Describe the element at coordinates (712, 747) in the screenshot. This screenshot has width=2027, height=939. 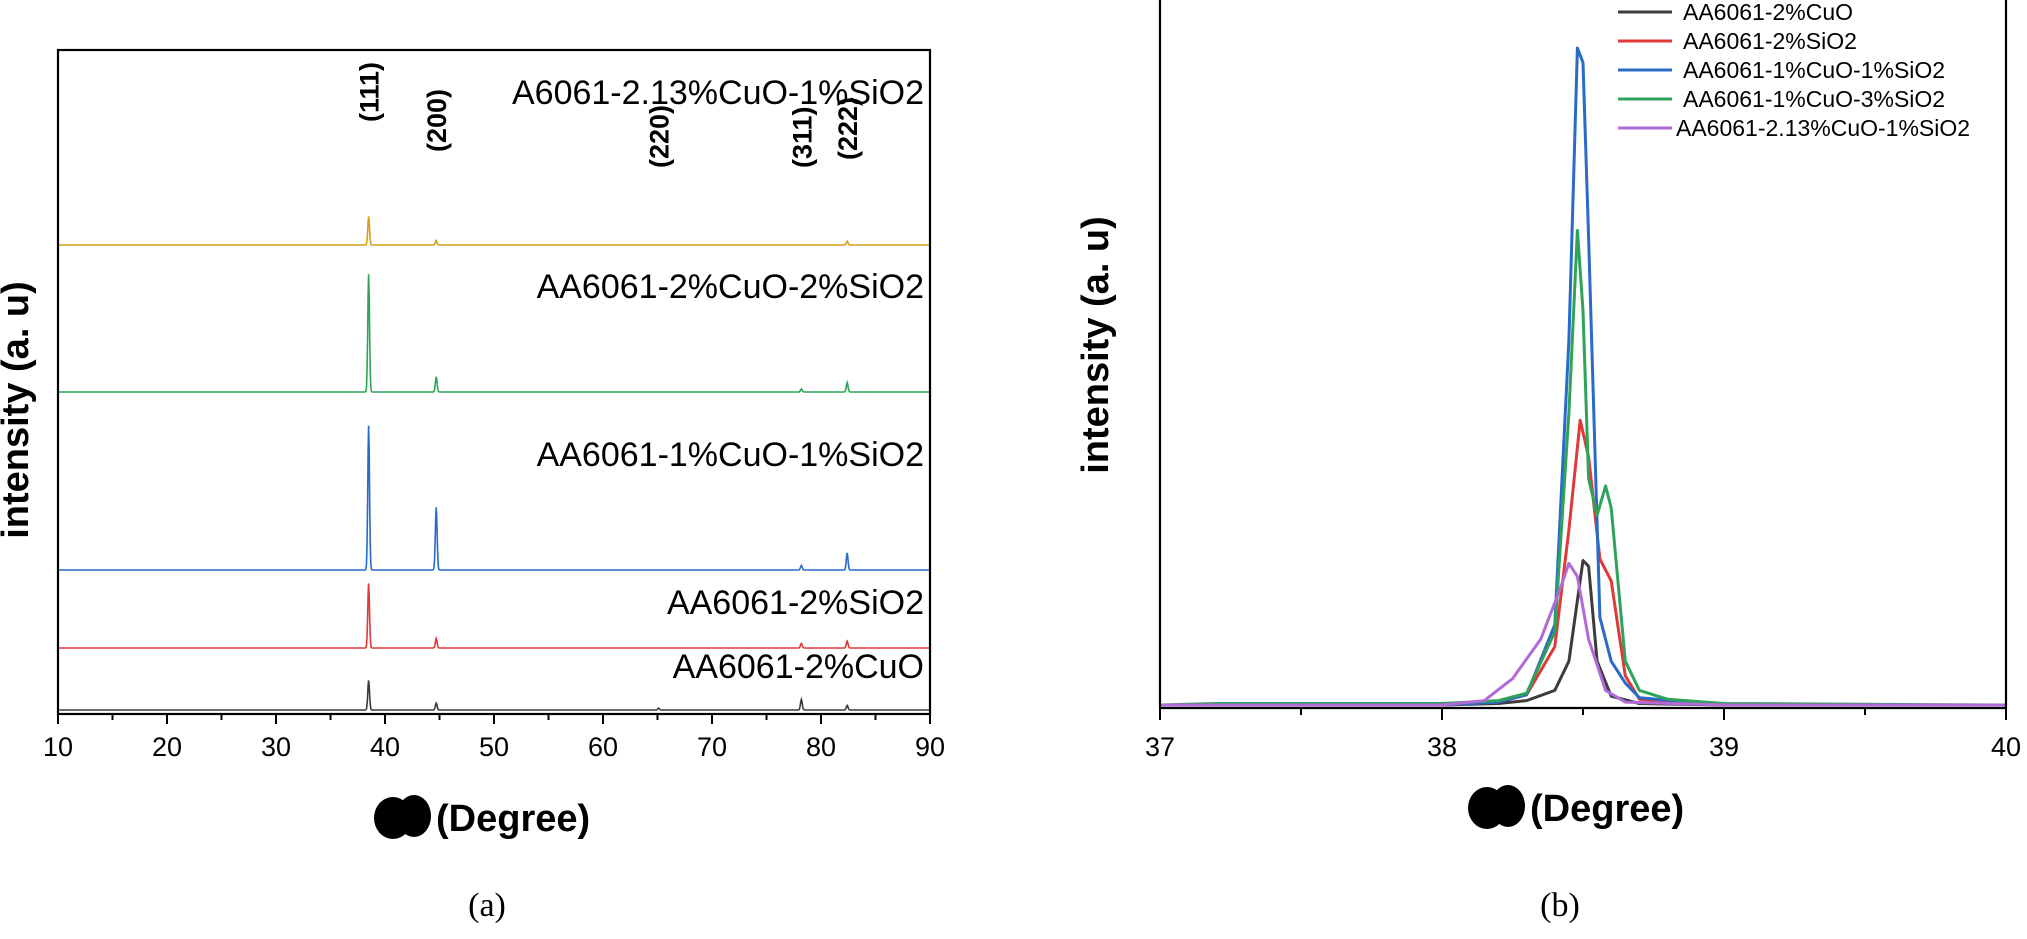
I see `x-tick-label-70: 70` at that location.